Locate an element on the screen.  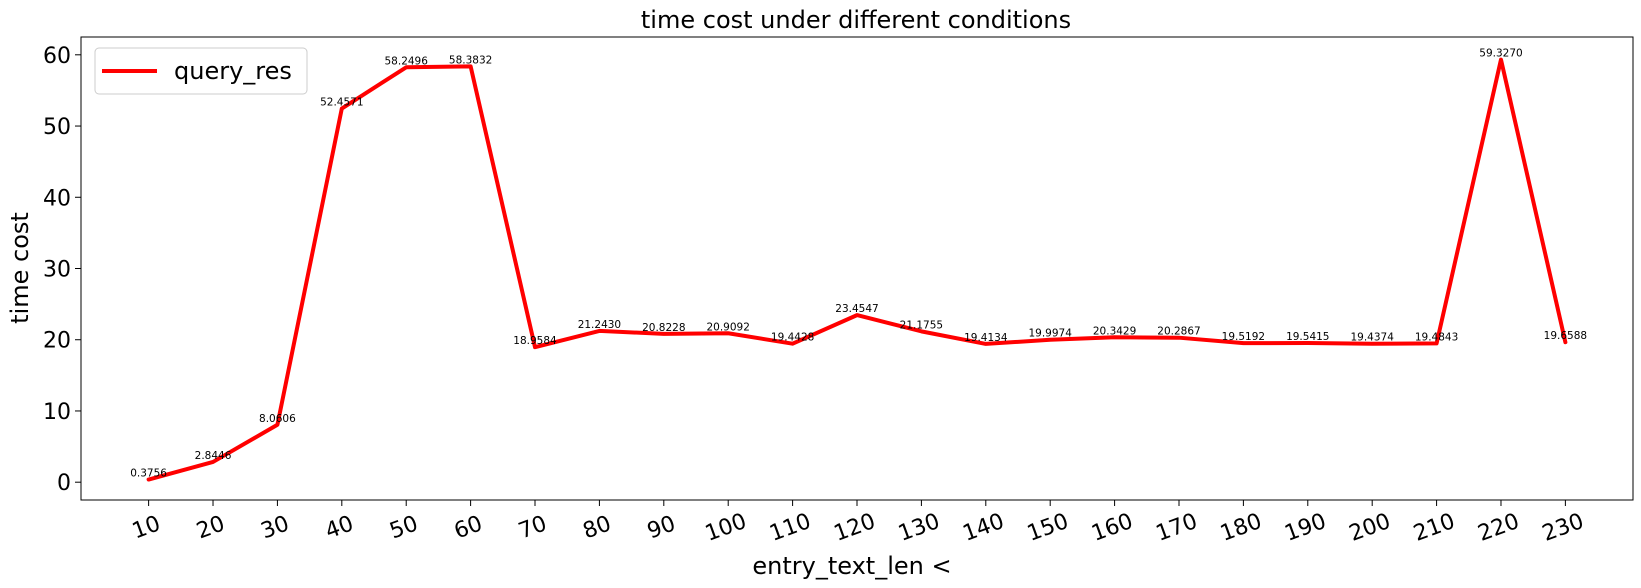
legend-label: query_res is located at coordinates (233, 71).